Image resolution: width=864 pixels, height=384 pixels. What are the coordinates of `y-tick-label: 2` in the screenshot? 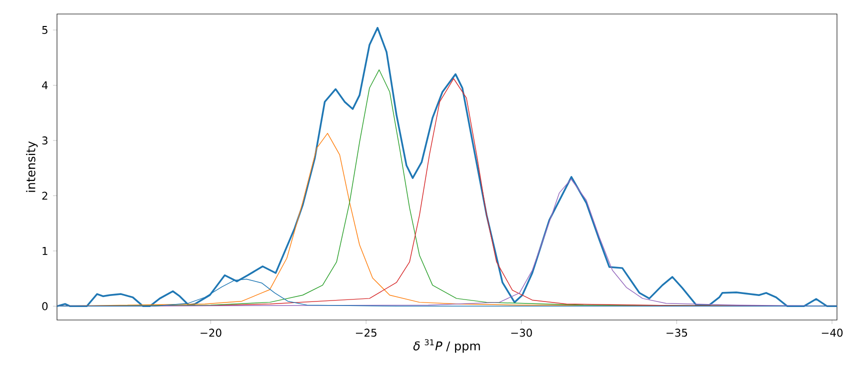 It's located at (45, 196).